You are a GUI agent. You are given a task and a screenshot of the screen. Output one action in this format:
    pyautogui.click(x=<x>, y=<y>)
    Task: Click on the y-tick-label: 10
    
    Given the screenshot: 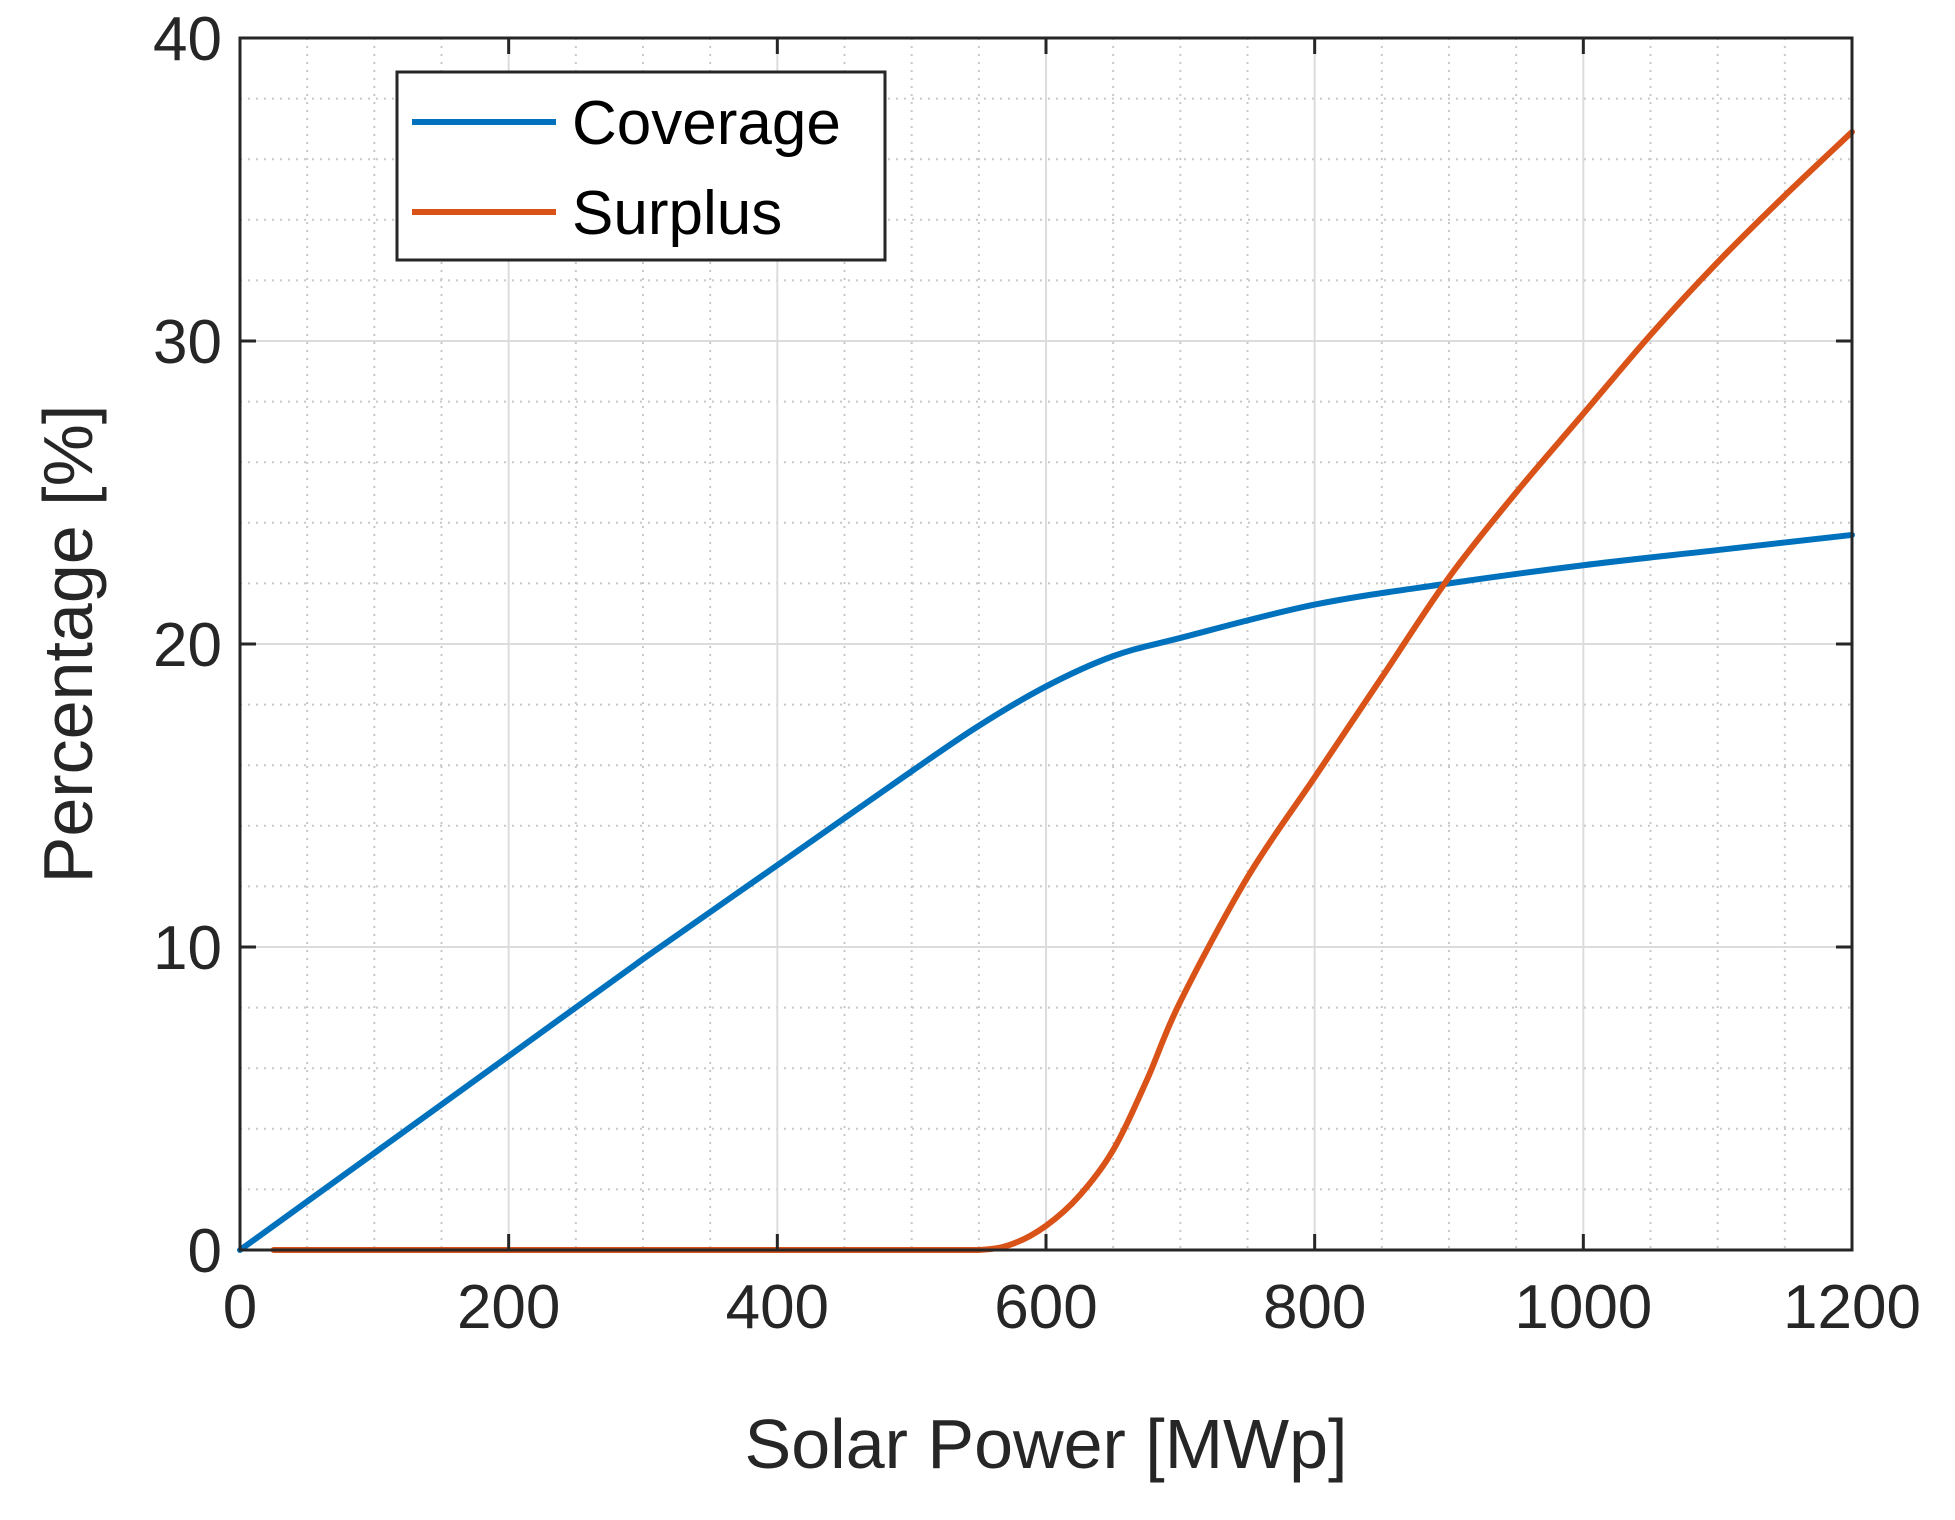 What is the action you would take?
    pyautogui.click(x=187, y=948)
    